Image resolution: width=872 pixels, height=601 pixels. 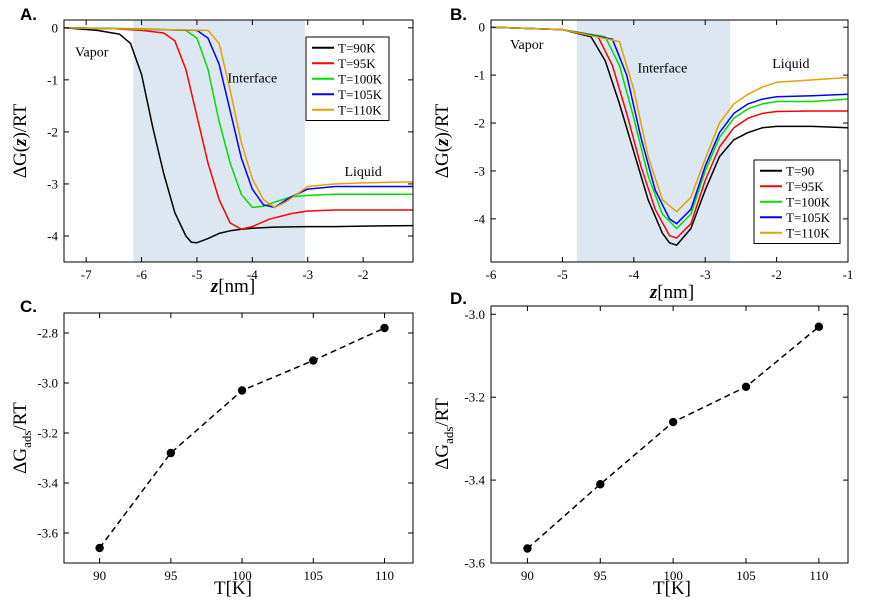 What do you see at coordinates (252, 78) in the screenshot?
I see `region-annotation: Interface` at bounding box center [252, 78].